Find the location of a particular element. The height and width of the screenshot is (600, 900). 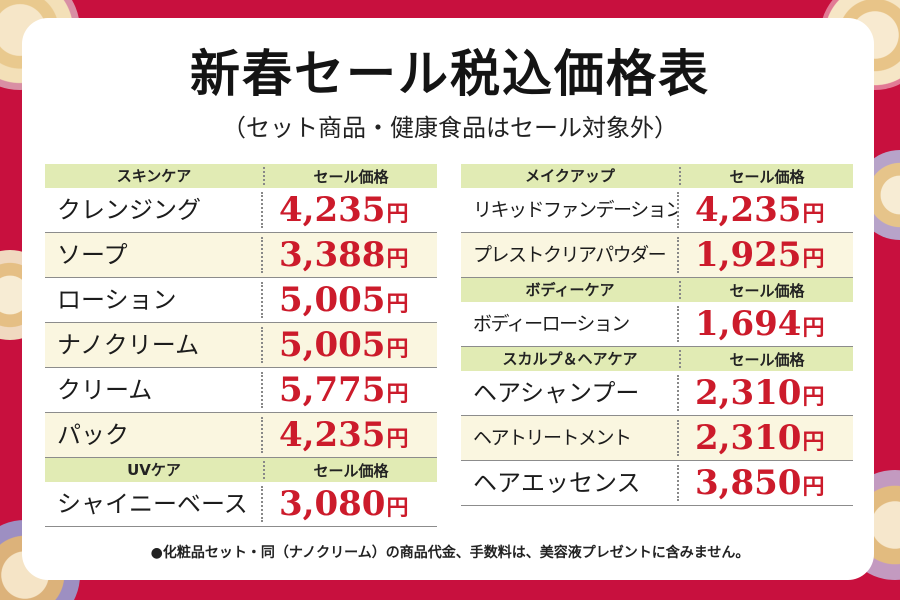

price-amount: 5,775 is located at coordinates (332, 390).